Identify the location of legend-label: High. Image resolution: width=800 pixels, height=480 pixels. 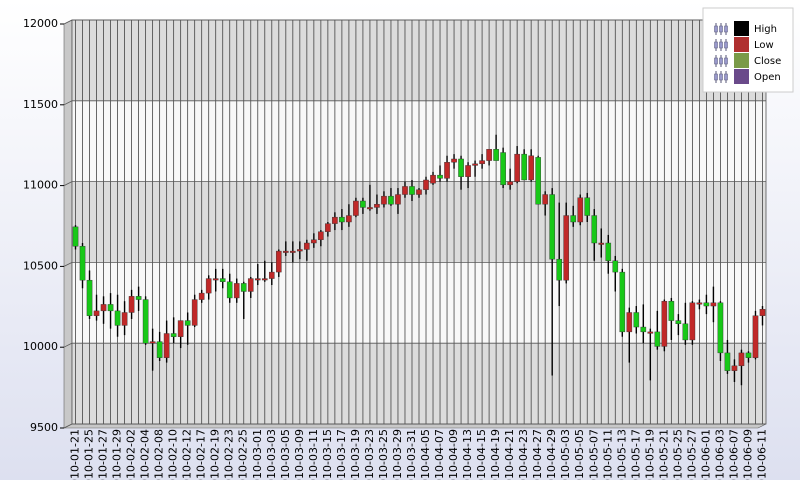
(765, 29).